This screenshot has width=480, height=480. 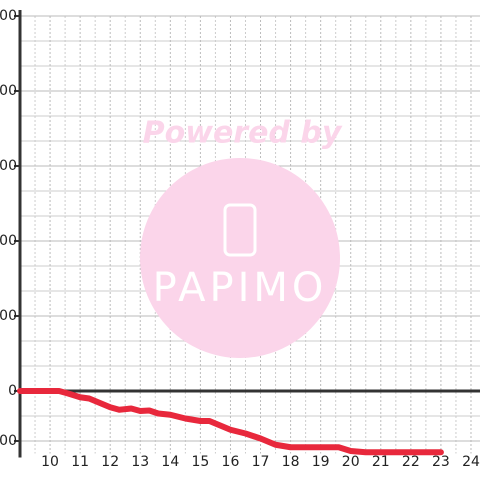 What do you see at coordinates (8, 316) in the screenshot?
I see `y-tick-label: 30,000` at bounding box center [8, 316].